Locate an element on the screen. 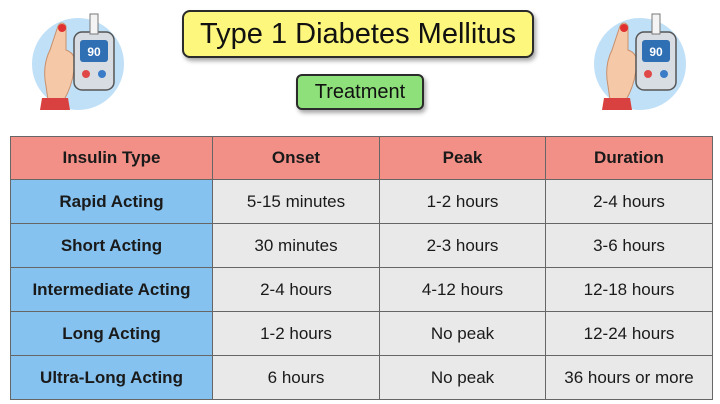  peak-cell: 2-3 hours is located at coordinates (462, 245).